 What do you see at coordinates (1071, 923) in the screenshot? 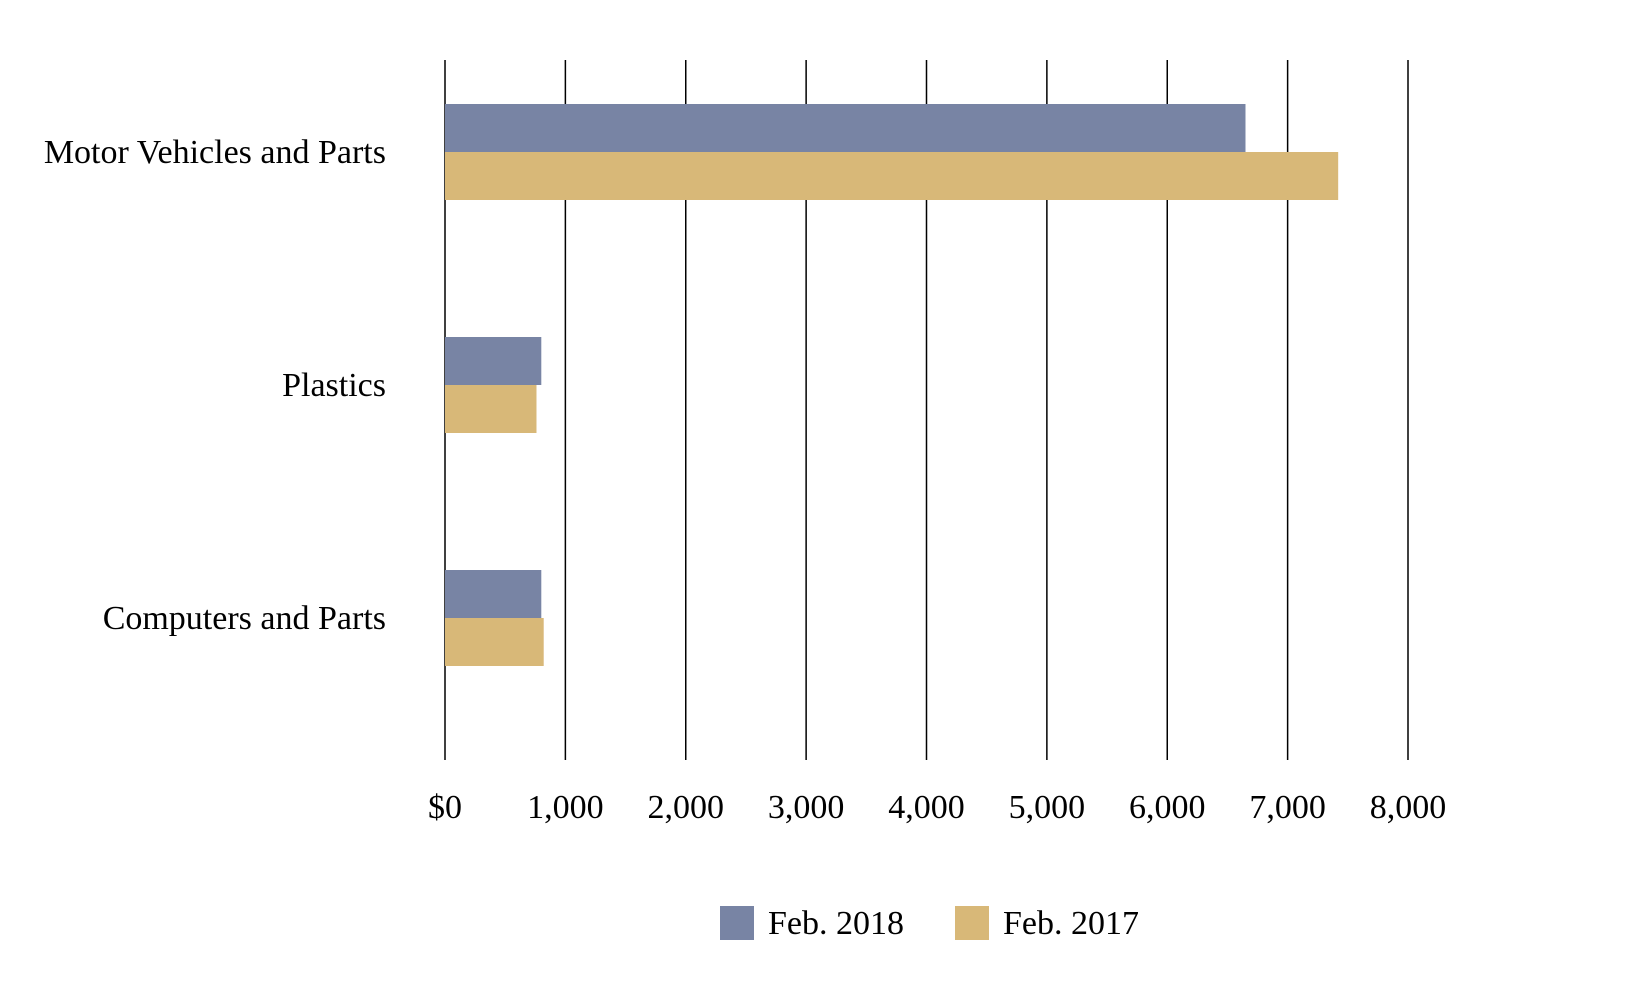
I see `legend-label-1: Feb. 2017` at bounding box center [1071, 923].